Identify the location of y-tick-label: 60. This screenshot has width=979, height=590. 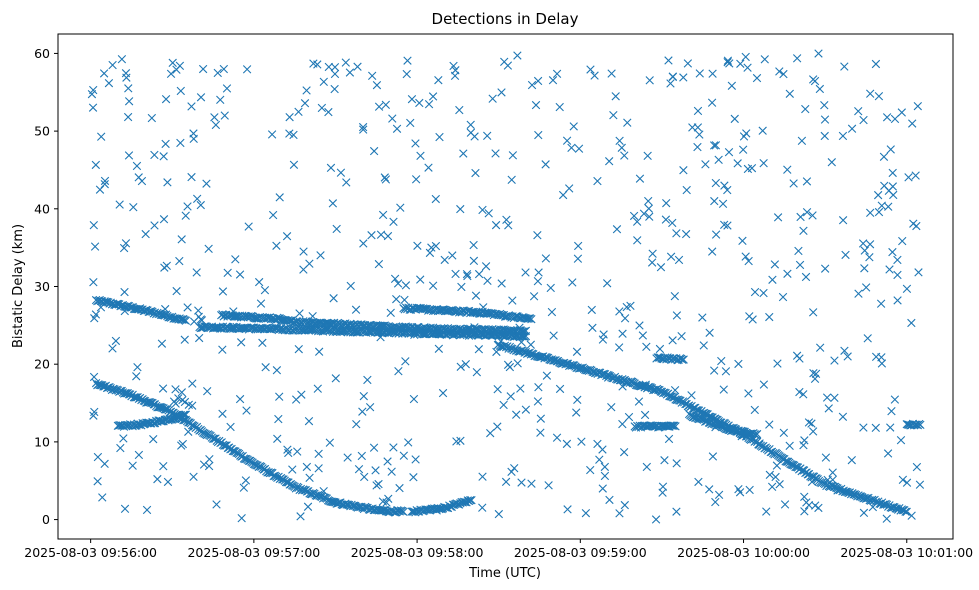
(42, 53).